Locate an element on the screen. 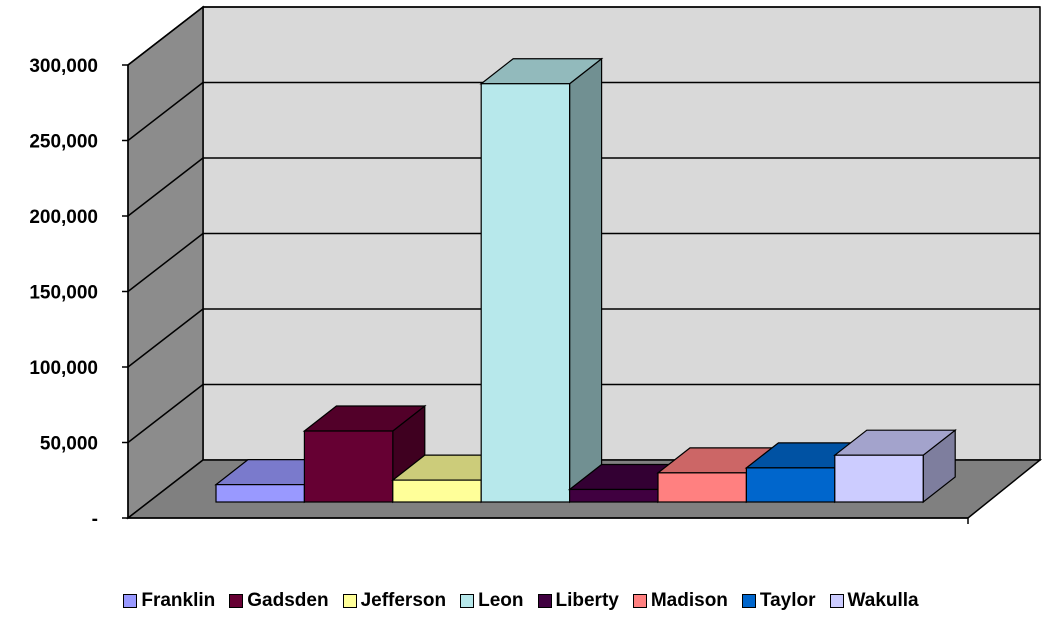 Image resolution: width=1042 pixels, height=618 pixels. legend-item-franklin: Franklin is located at coordinates (169, 601).